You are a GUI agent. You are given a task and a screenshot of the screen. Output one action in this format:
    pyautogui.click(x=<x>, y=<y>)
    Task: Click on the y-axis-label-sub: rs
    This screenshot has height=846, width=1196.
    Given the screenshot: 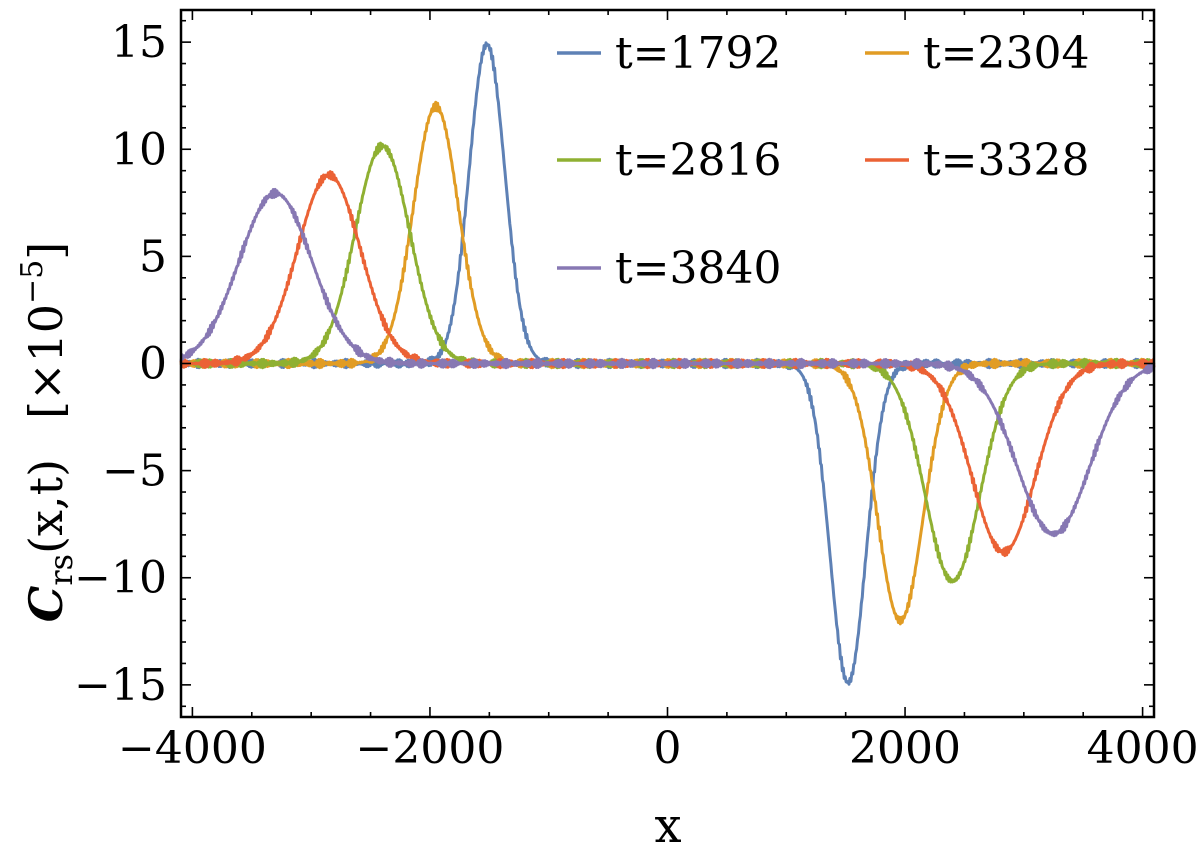 What is the action you would take?
    pyautogui.click(x=61, y=570)
    